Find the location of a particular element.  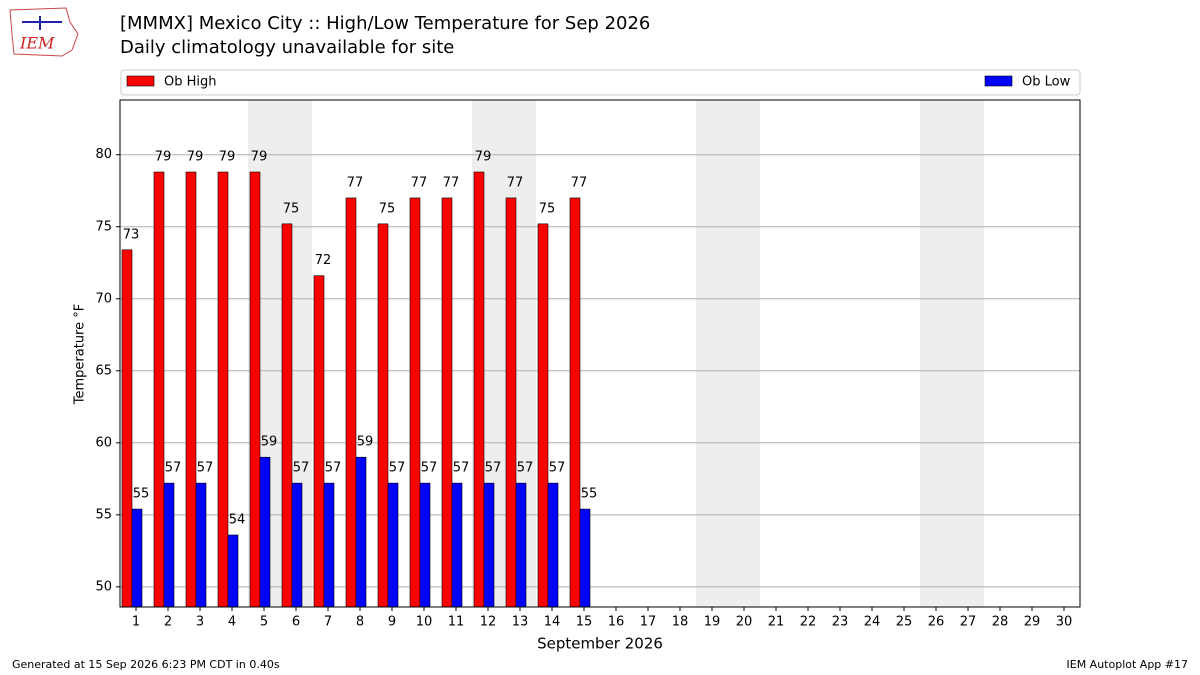

x-tick-label: 1 is located at coordinates (136, 622).